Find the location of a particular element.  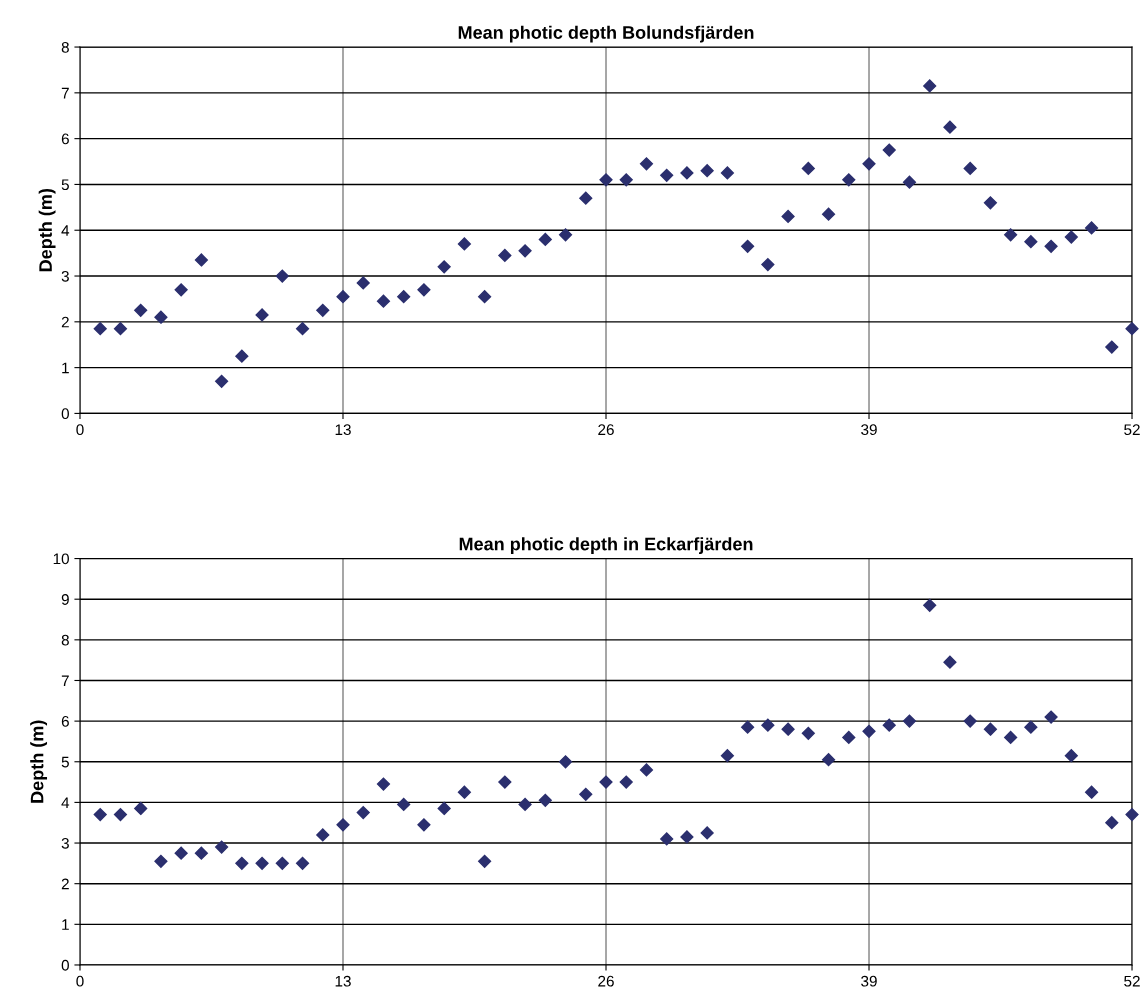

y-tick-label: 9 is located at coordinates (65, 599).